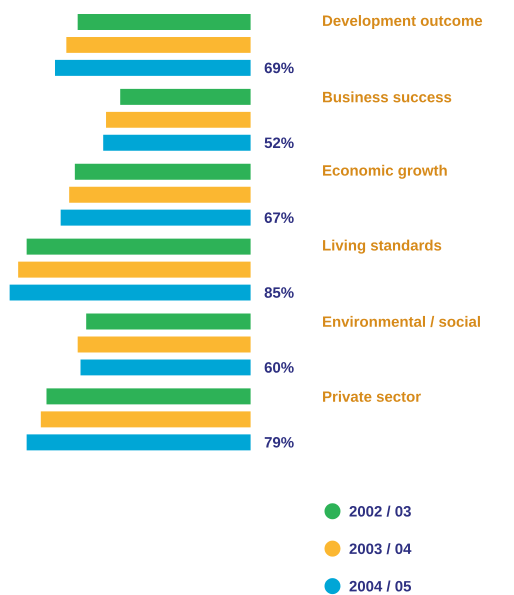 The image size is (514, 595). What do you see at coordinates (279, 442) in the screenshot?
I see `data-label: 79%` at bounding box center [279, 442].